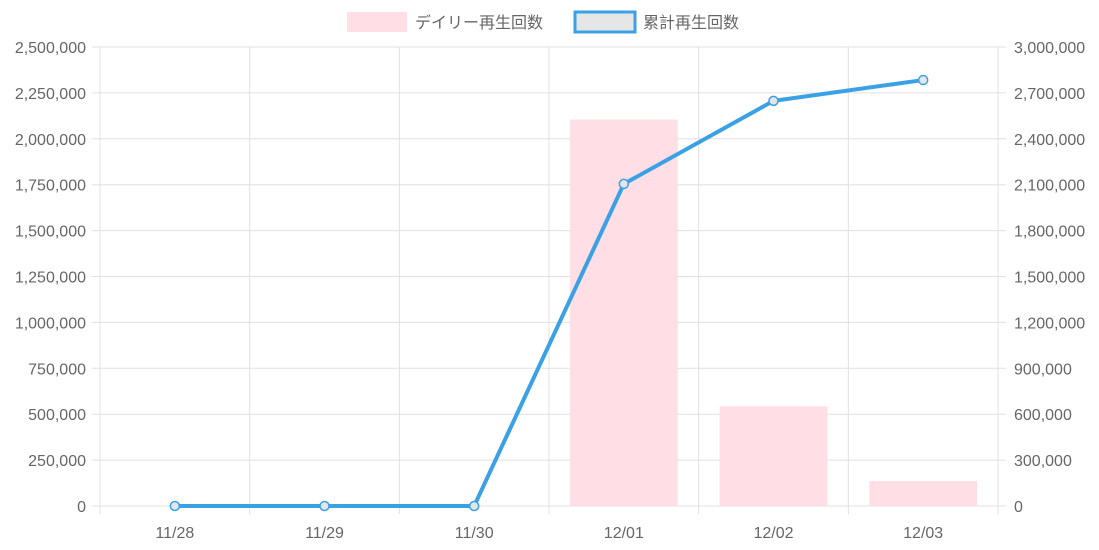 This screenshot has width=1099, height=550. I want to click on y-left-tick-label: 750,000, so click(57, 369).